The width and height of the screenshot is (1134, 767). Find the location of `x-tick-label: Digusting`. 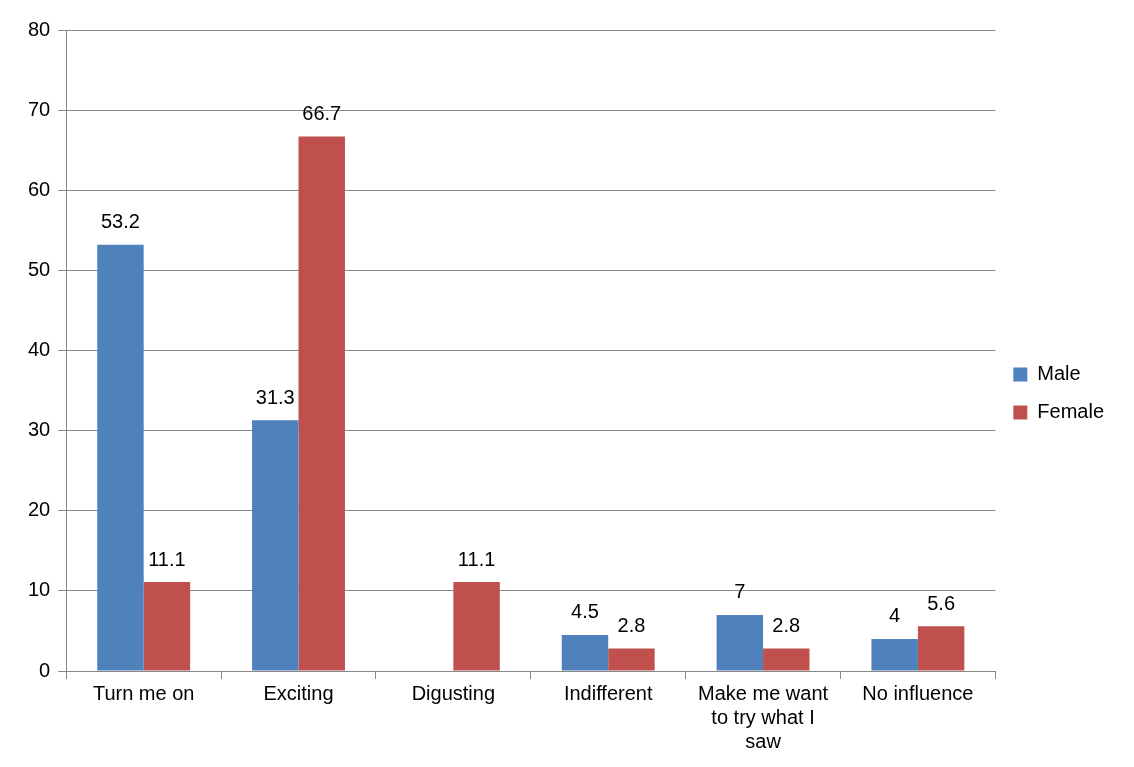

x-tick-label: Digusting is located at coordinates (453, 692).